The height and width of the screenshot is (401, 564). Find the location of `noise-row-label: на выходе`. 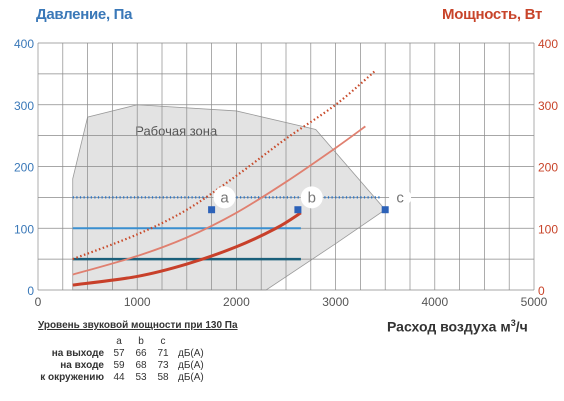

noise-row-label: на выходе is located at coordinates (73, 354).